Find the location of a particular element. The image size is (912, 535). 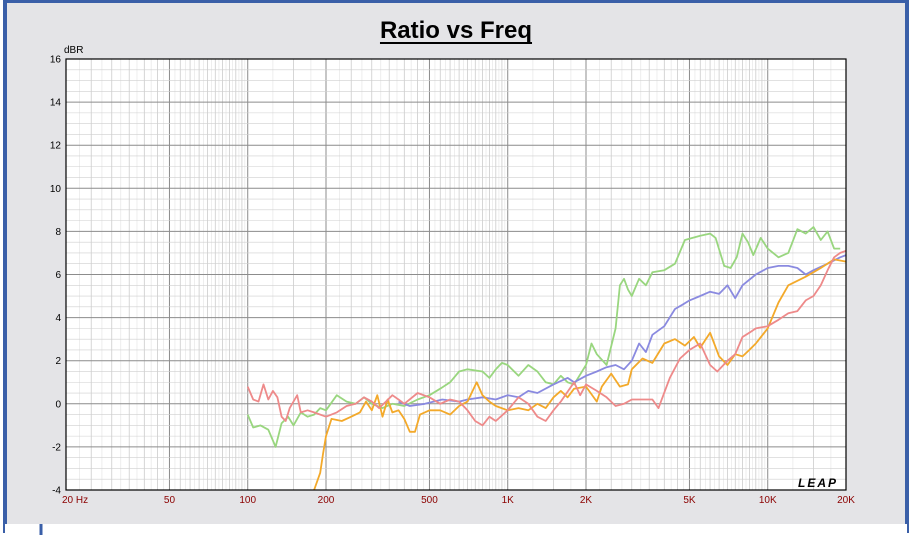

y-tick-label: 2 is located at coordinates (58, 361).